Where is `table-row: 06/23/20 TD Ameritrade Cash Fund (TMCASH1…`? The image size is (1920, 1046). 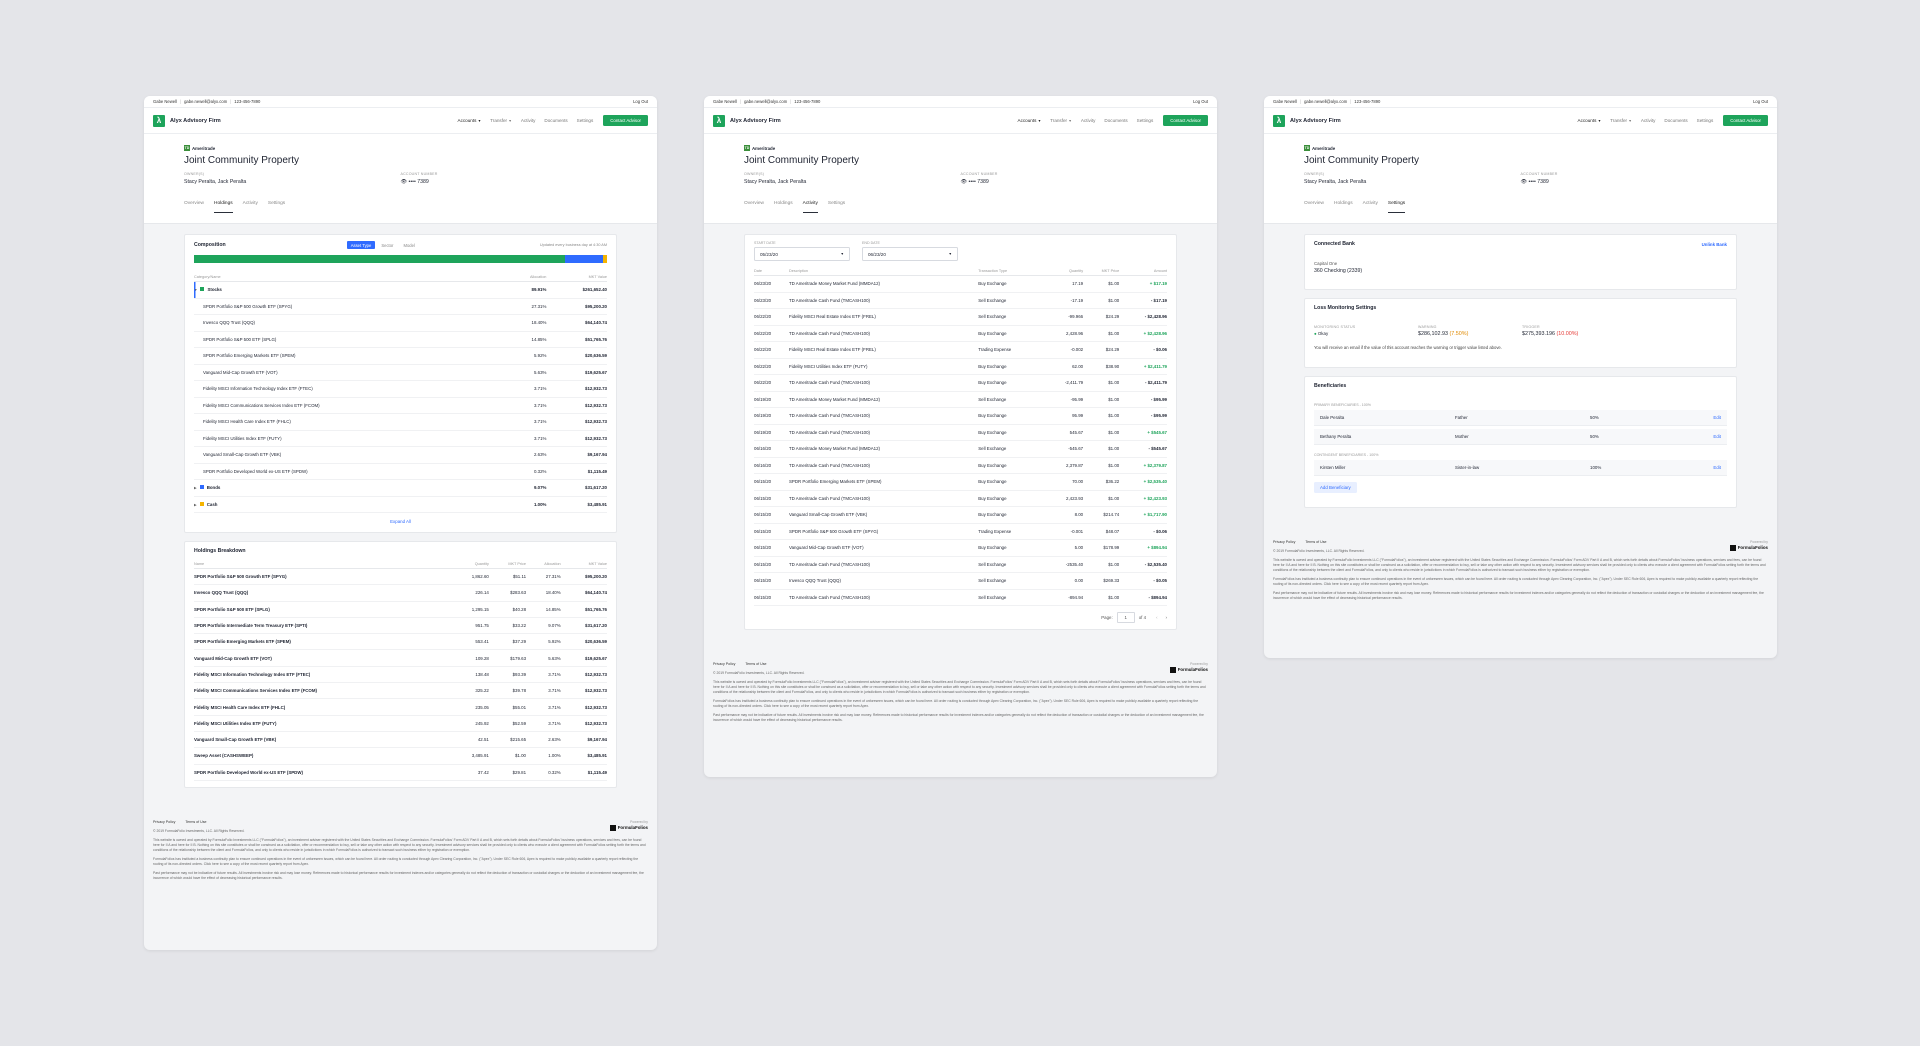 table-row: 06/23/20 TD Ameritrade Cash Fund (TMCASH1… is located at coordinates (960, 300).